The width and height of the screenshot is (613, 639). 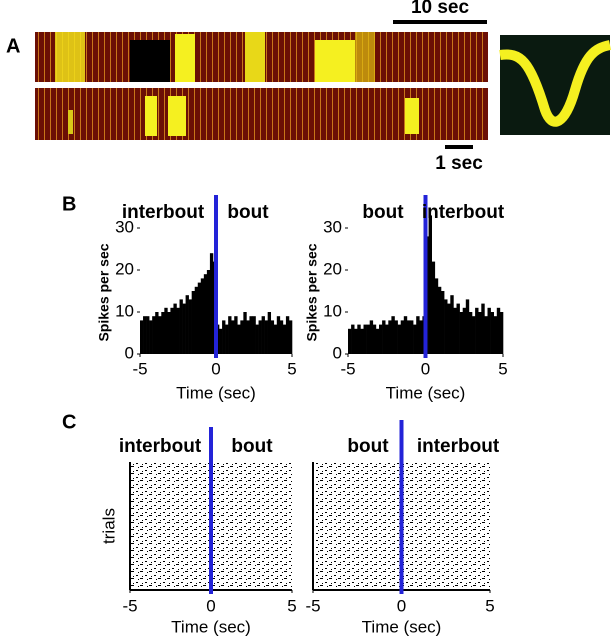 I want to click on x-tick-label: -5, so click(x=347, y=368).